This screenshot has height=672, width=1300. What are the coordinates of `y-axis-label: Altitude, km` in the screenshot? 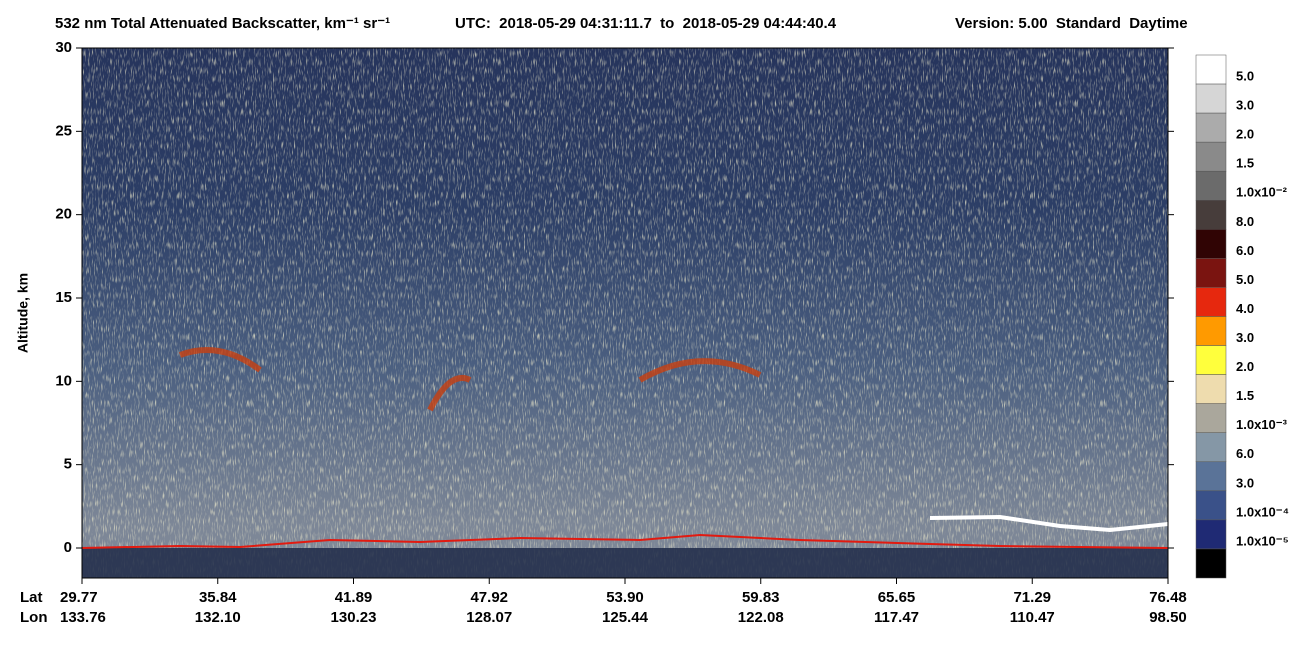 It's located at (23, 313).